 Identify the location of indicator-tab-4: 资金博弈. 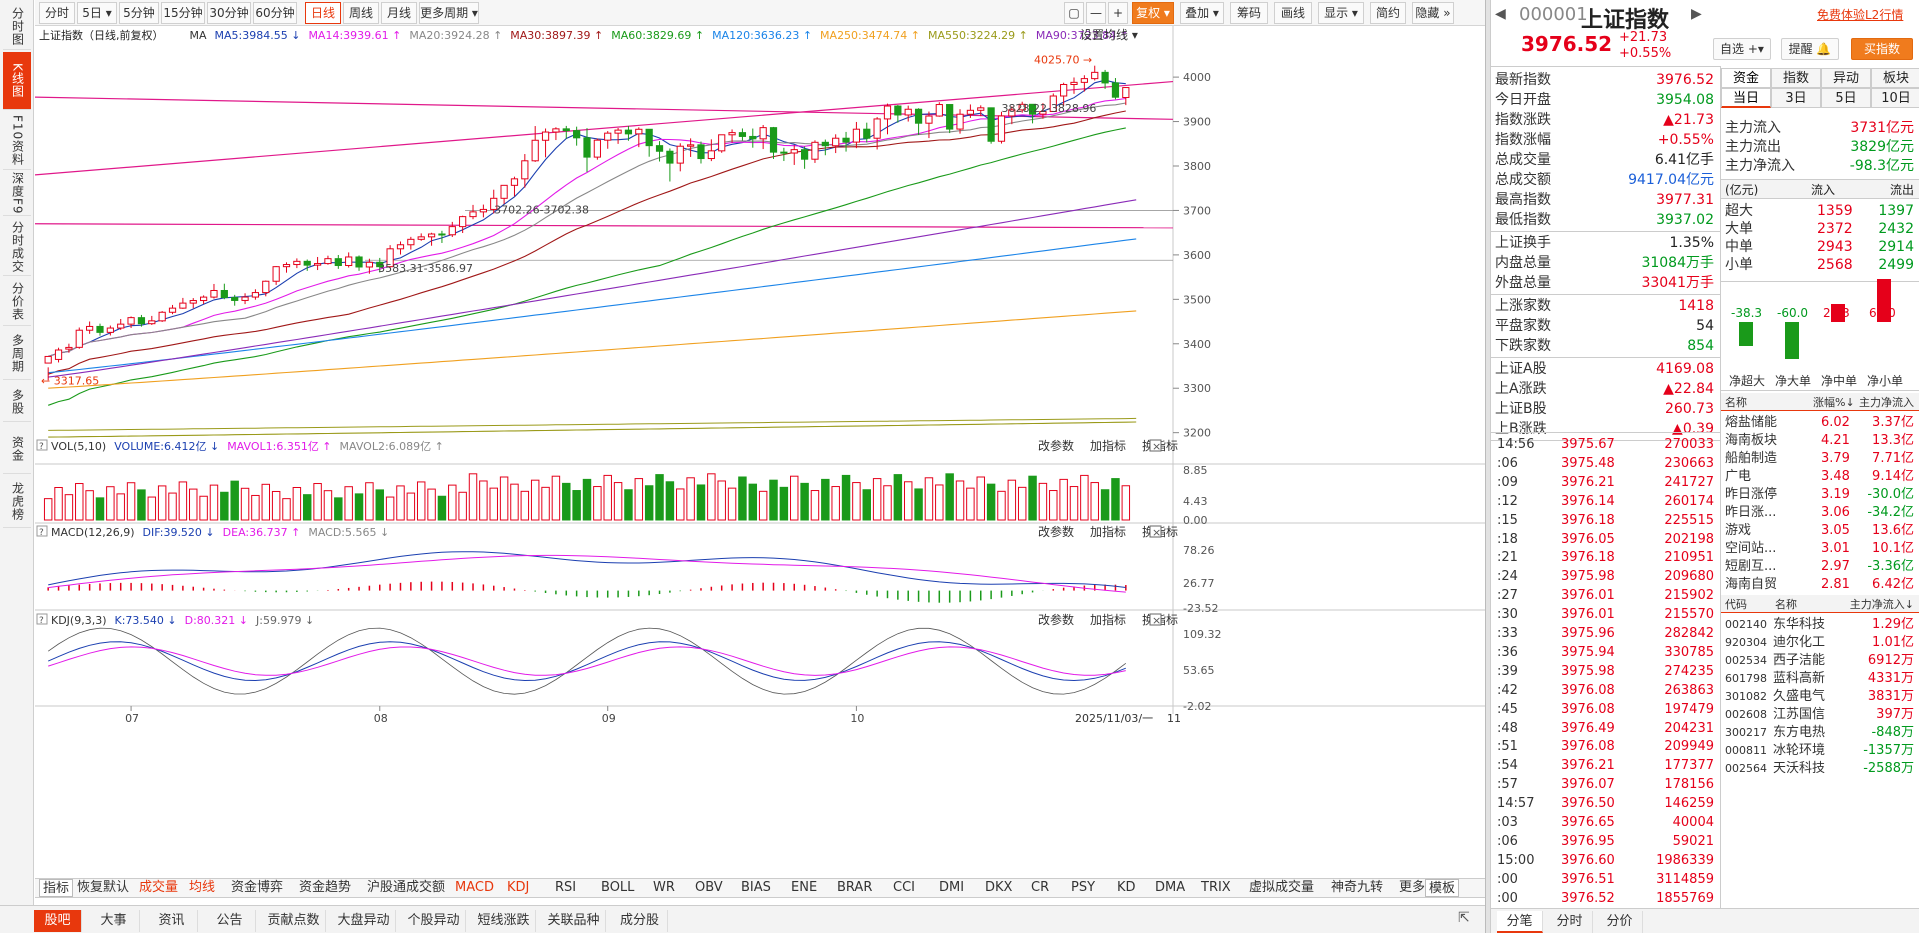
(257, 887).